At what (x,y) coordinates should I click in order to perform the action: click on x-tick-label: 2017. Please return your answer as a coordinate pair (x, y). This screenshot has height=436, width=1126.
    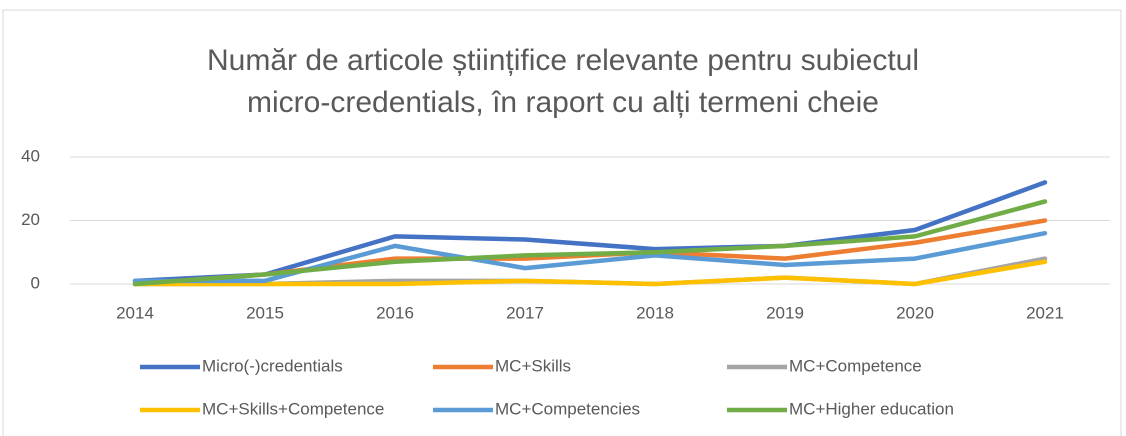
    Looking at the image, I should click on (525, 312).